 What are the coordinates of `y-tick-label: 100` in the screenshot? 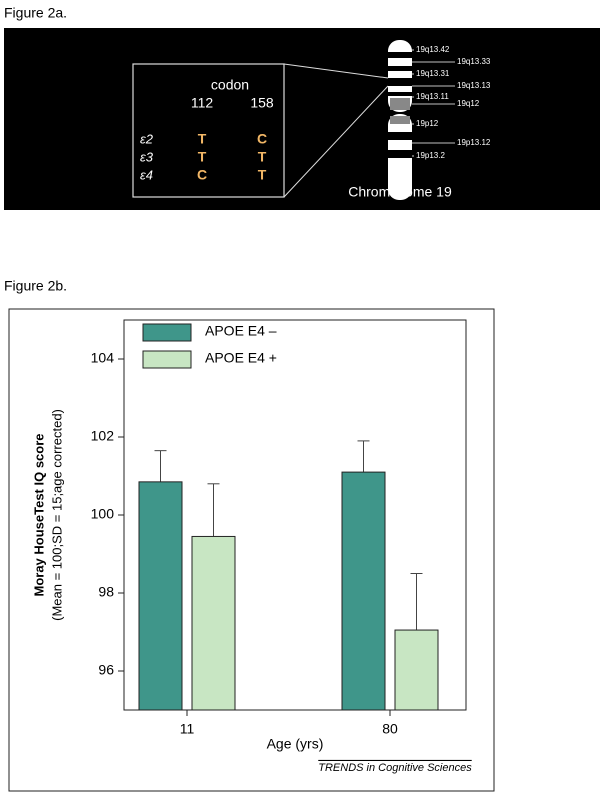 It's located at (103, 514).